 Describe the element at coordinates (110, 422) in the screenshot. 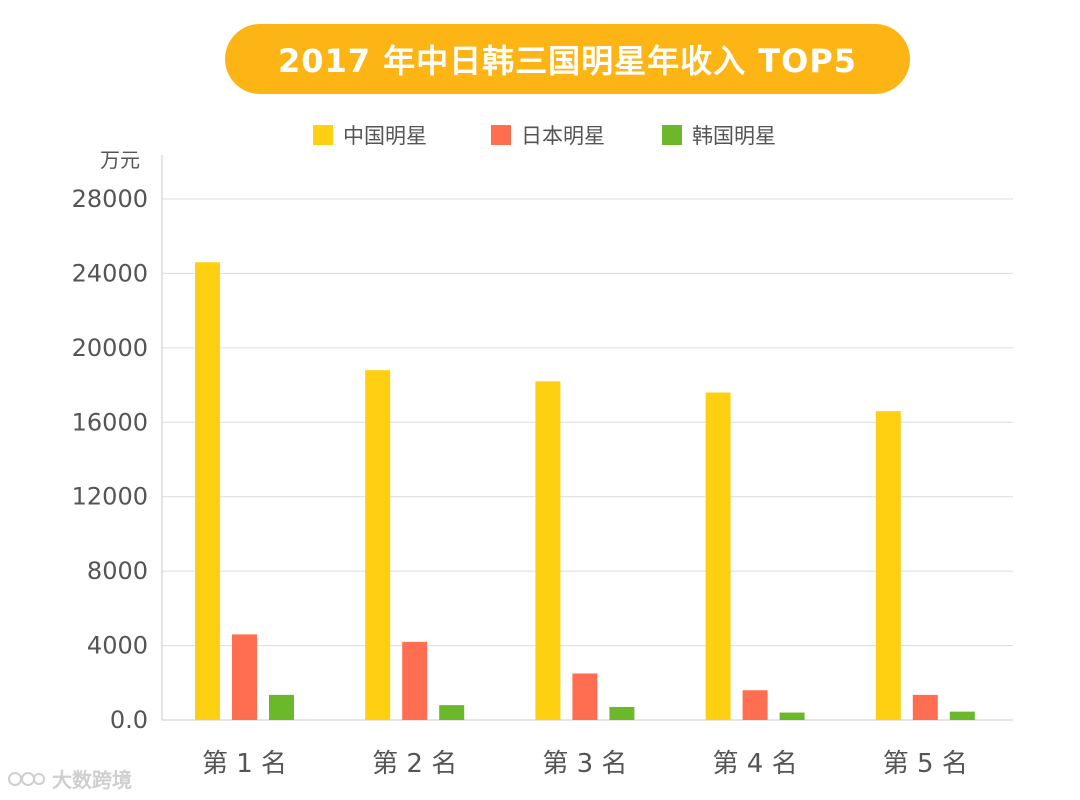

I see `y-tick-label: 16000` at that location.